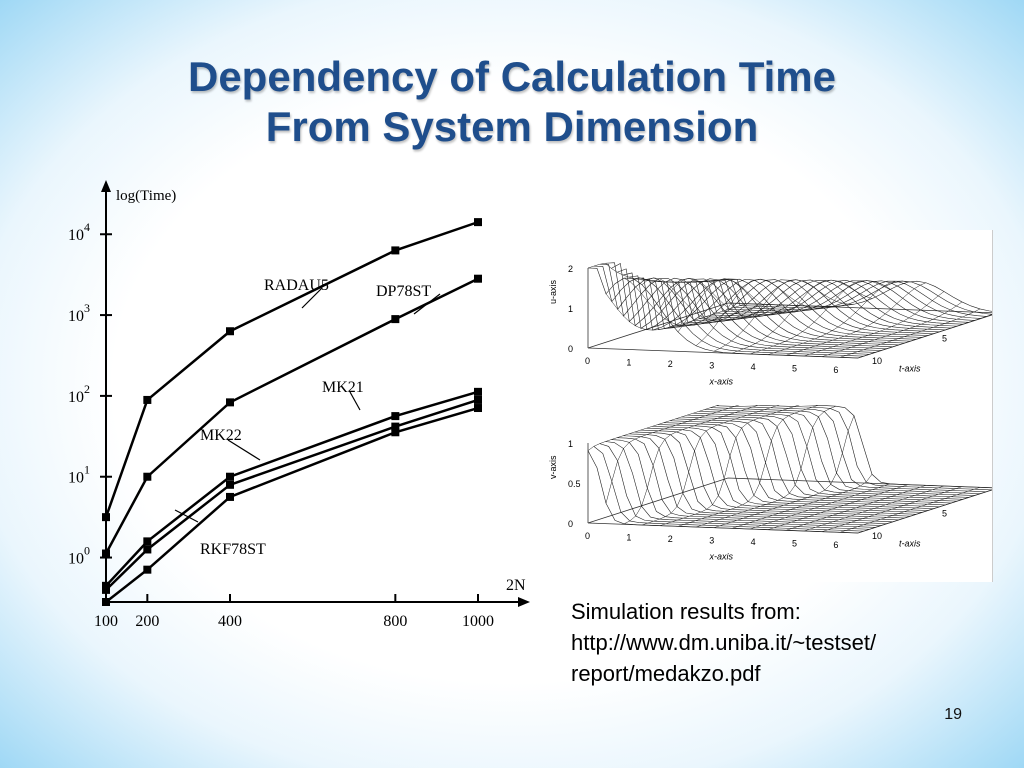 The image size is (1024, 768). Describe the element at coordinates (724, 642) in the screenshot. I see `caption-link: http://www.dm.uniba.it/~testset/` at that location.